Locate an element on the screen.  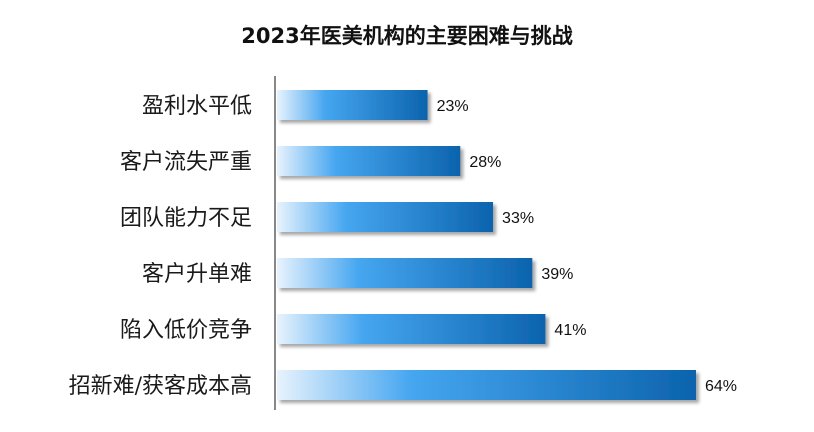
value-label: 64% is located at coordinates (721, 386).